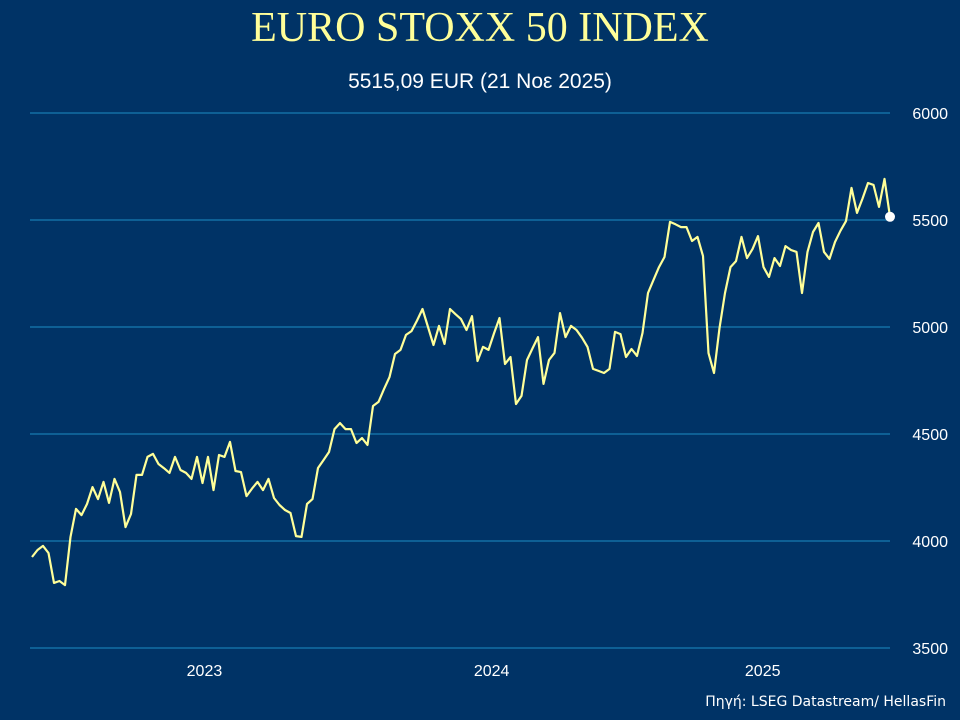 The image size is (960, 720). What do you see at coordinates (890, 216) in the screenshot?
I see `last-value-marker` at bounding box center [890, 216].